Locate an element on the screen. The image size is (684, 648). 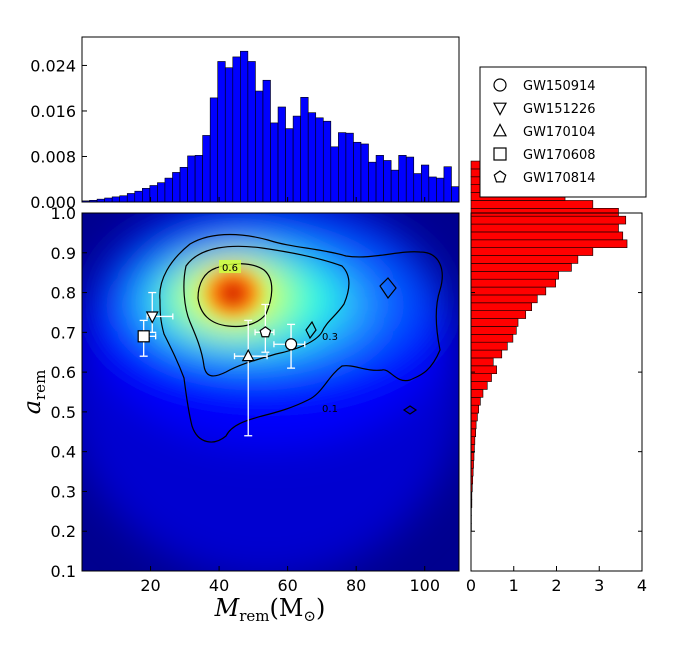
contour-label-0-1: 0.1 is located at coordinates (330, 409).